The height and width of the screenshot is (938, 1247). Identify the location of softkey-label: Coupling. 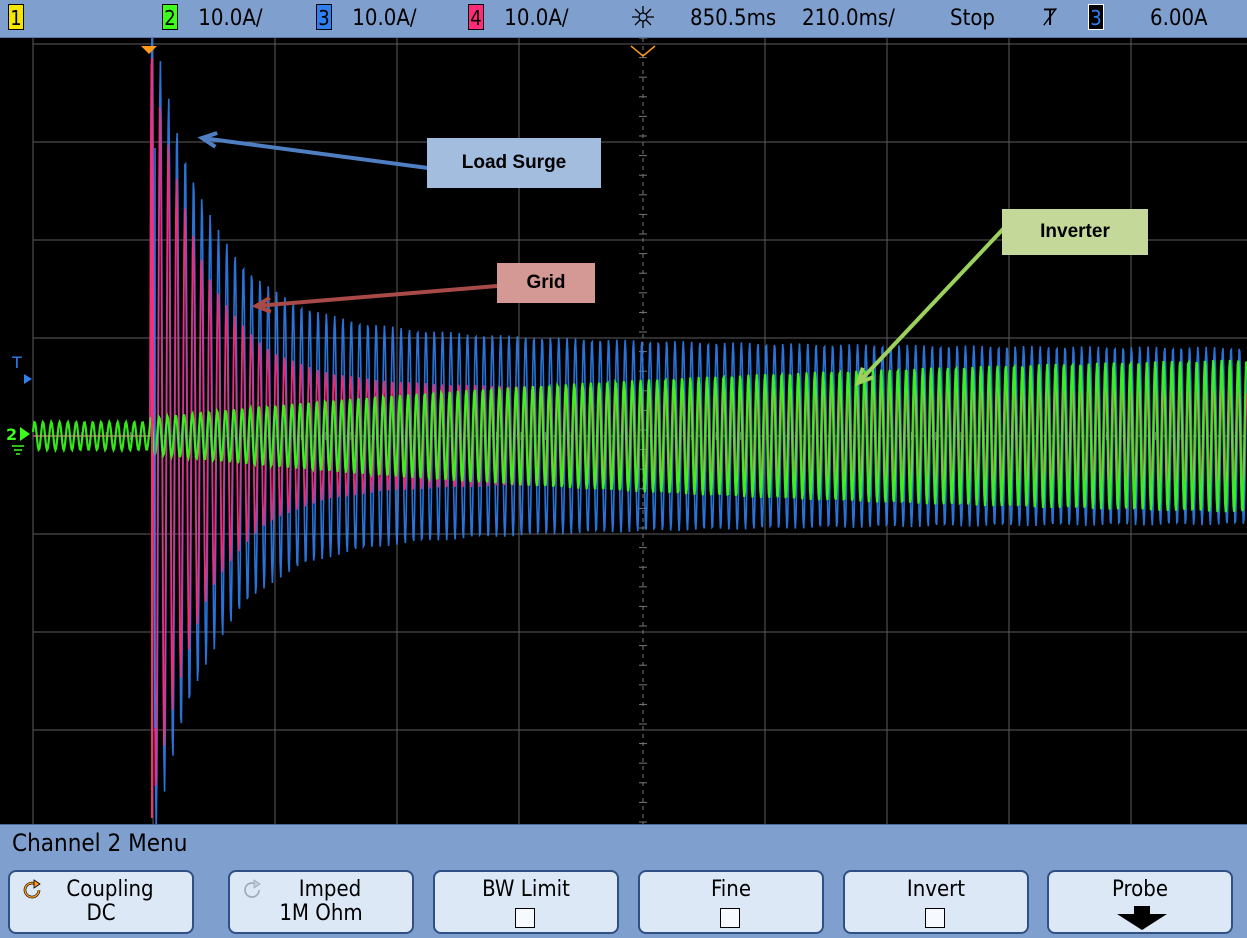
(110, 889).